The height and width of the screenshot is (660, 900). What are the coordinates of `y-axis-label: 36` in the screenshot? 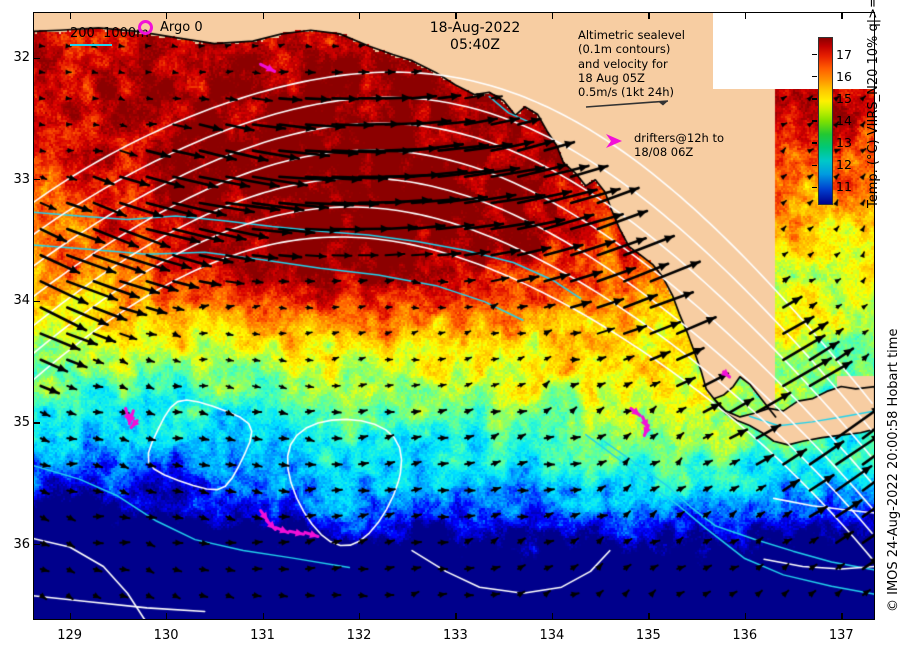 It's located at (21, 544).